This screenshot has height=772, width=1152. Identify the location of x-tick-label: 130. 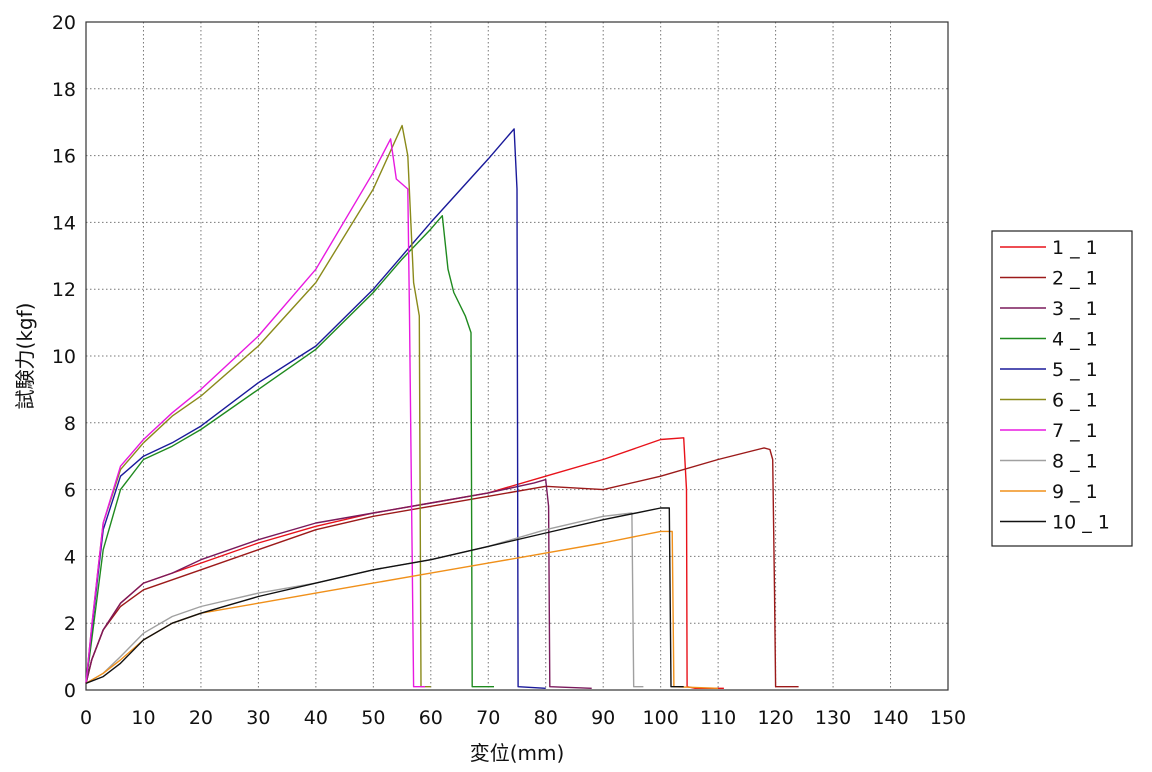
(833, 718).